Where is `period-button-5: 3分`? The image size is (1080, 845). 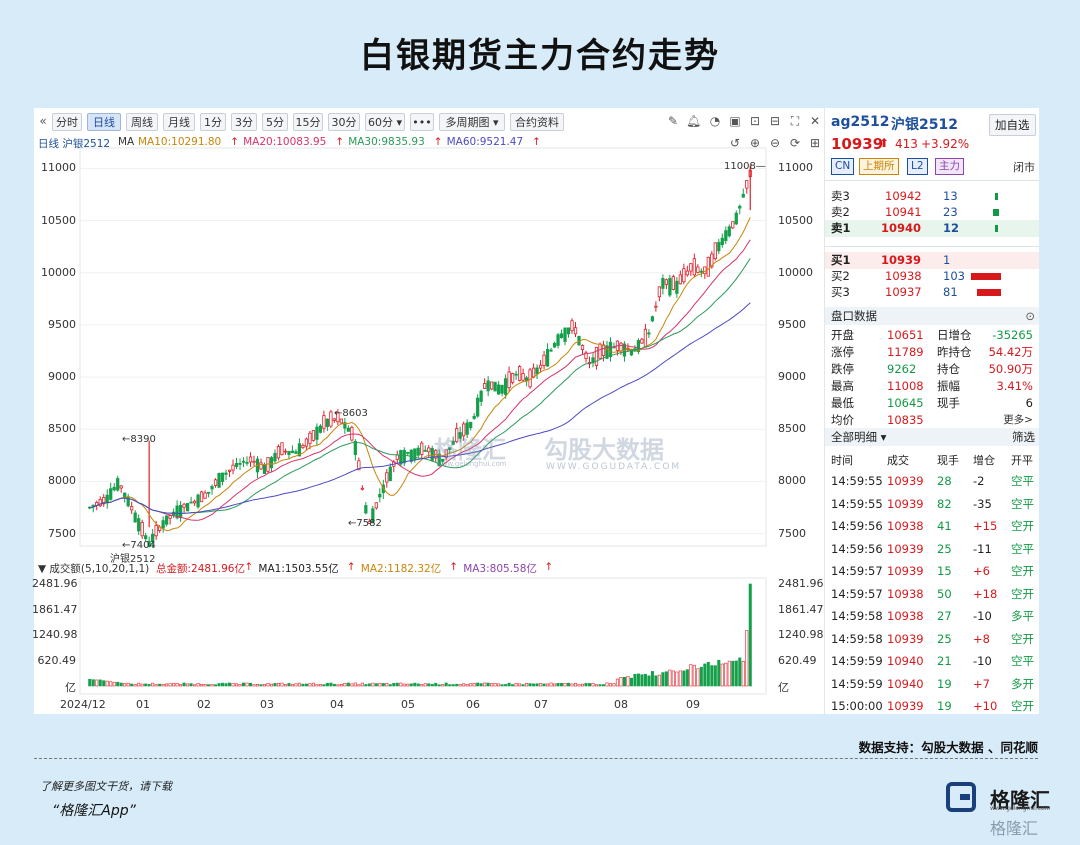 period-button-5: 3分 is located at coordinates (244, 122).